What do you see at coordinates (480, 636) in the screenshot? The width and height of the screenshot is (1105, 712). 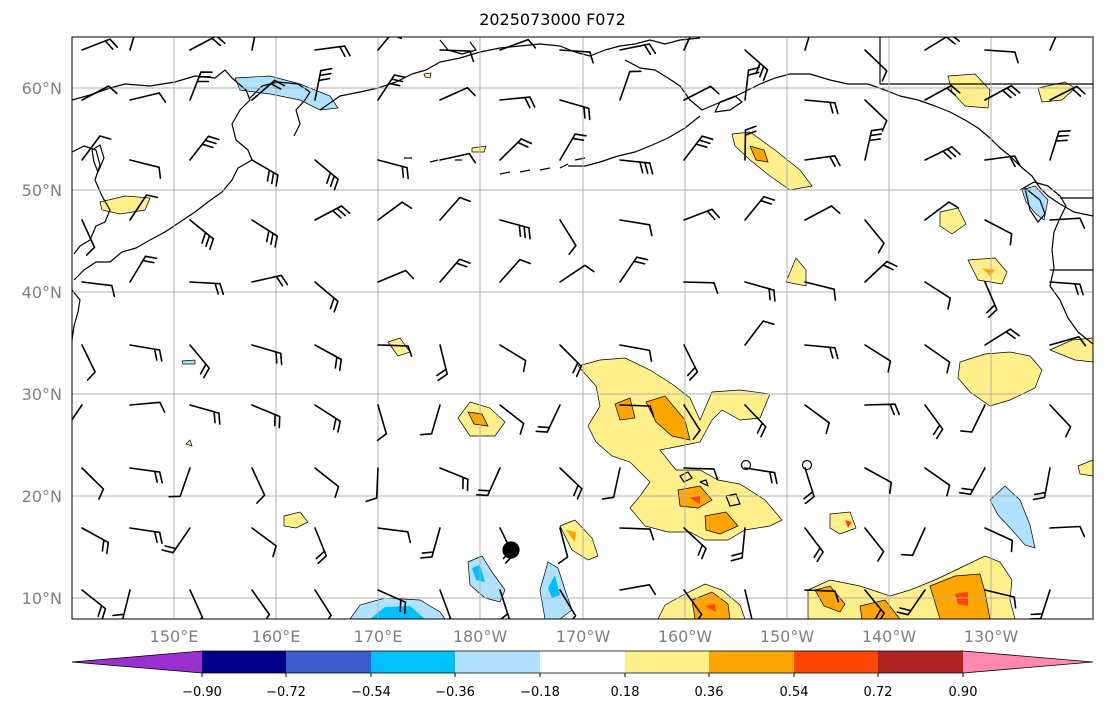 I see `lon-label: 180°W` at bounding box center [480, 636].